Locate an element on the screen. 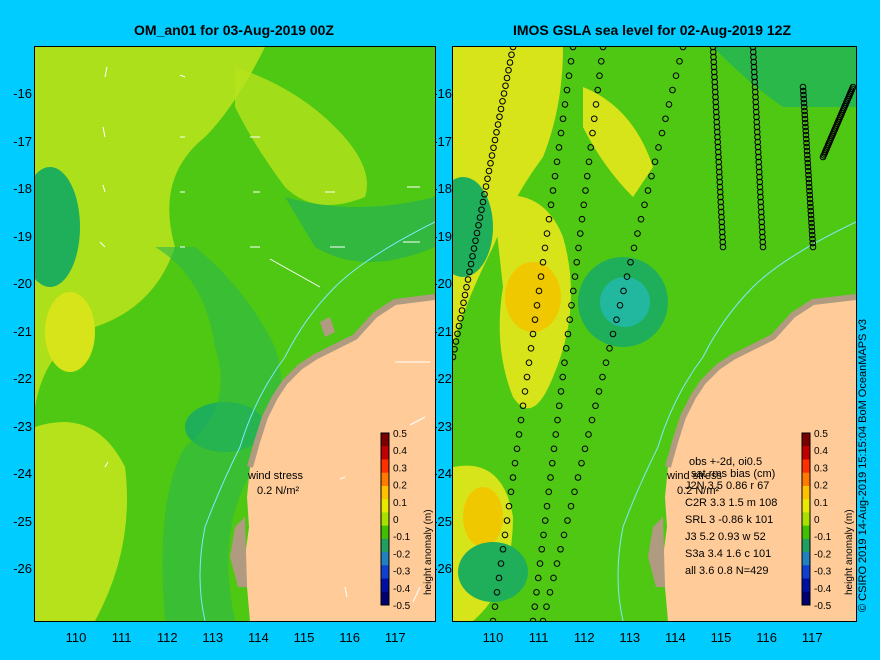 This screenshot has height=660, width=880. left-lon-tick-label: 117 is located at coordinates (395, 637).